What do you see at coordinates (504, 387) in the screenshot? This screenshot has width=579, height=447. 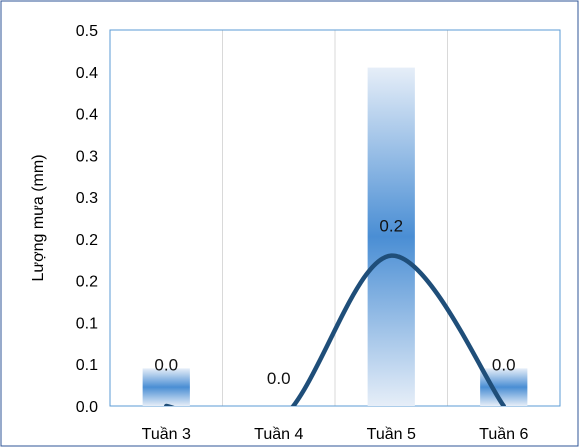 I see `bar-tuần-6` at bounding box center [504, 387].